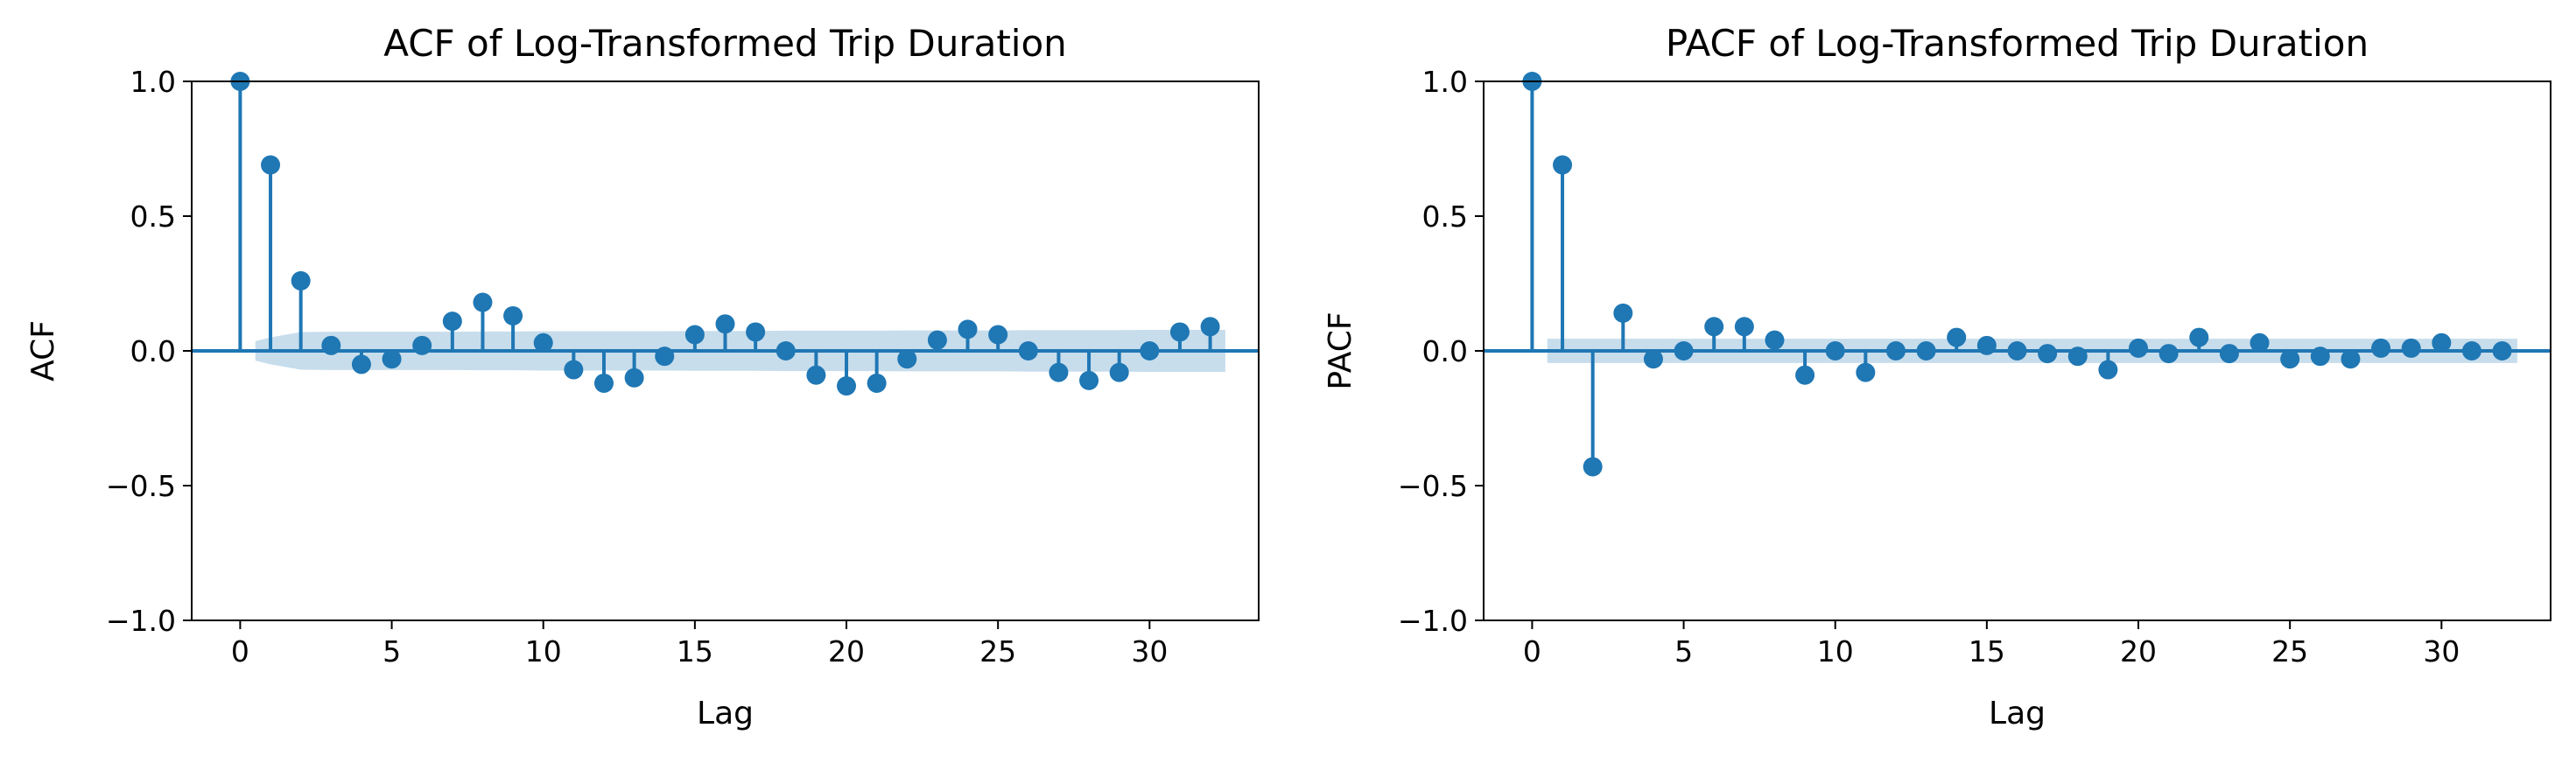 The width and height of the screenshot is (2576, 763). Describe the element at coordinates (1445, 82) in the screenshot. I see `pacf-ytick-label: 1.0` at that location.